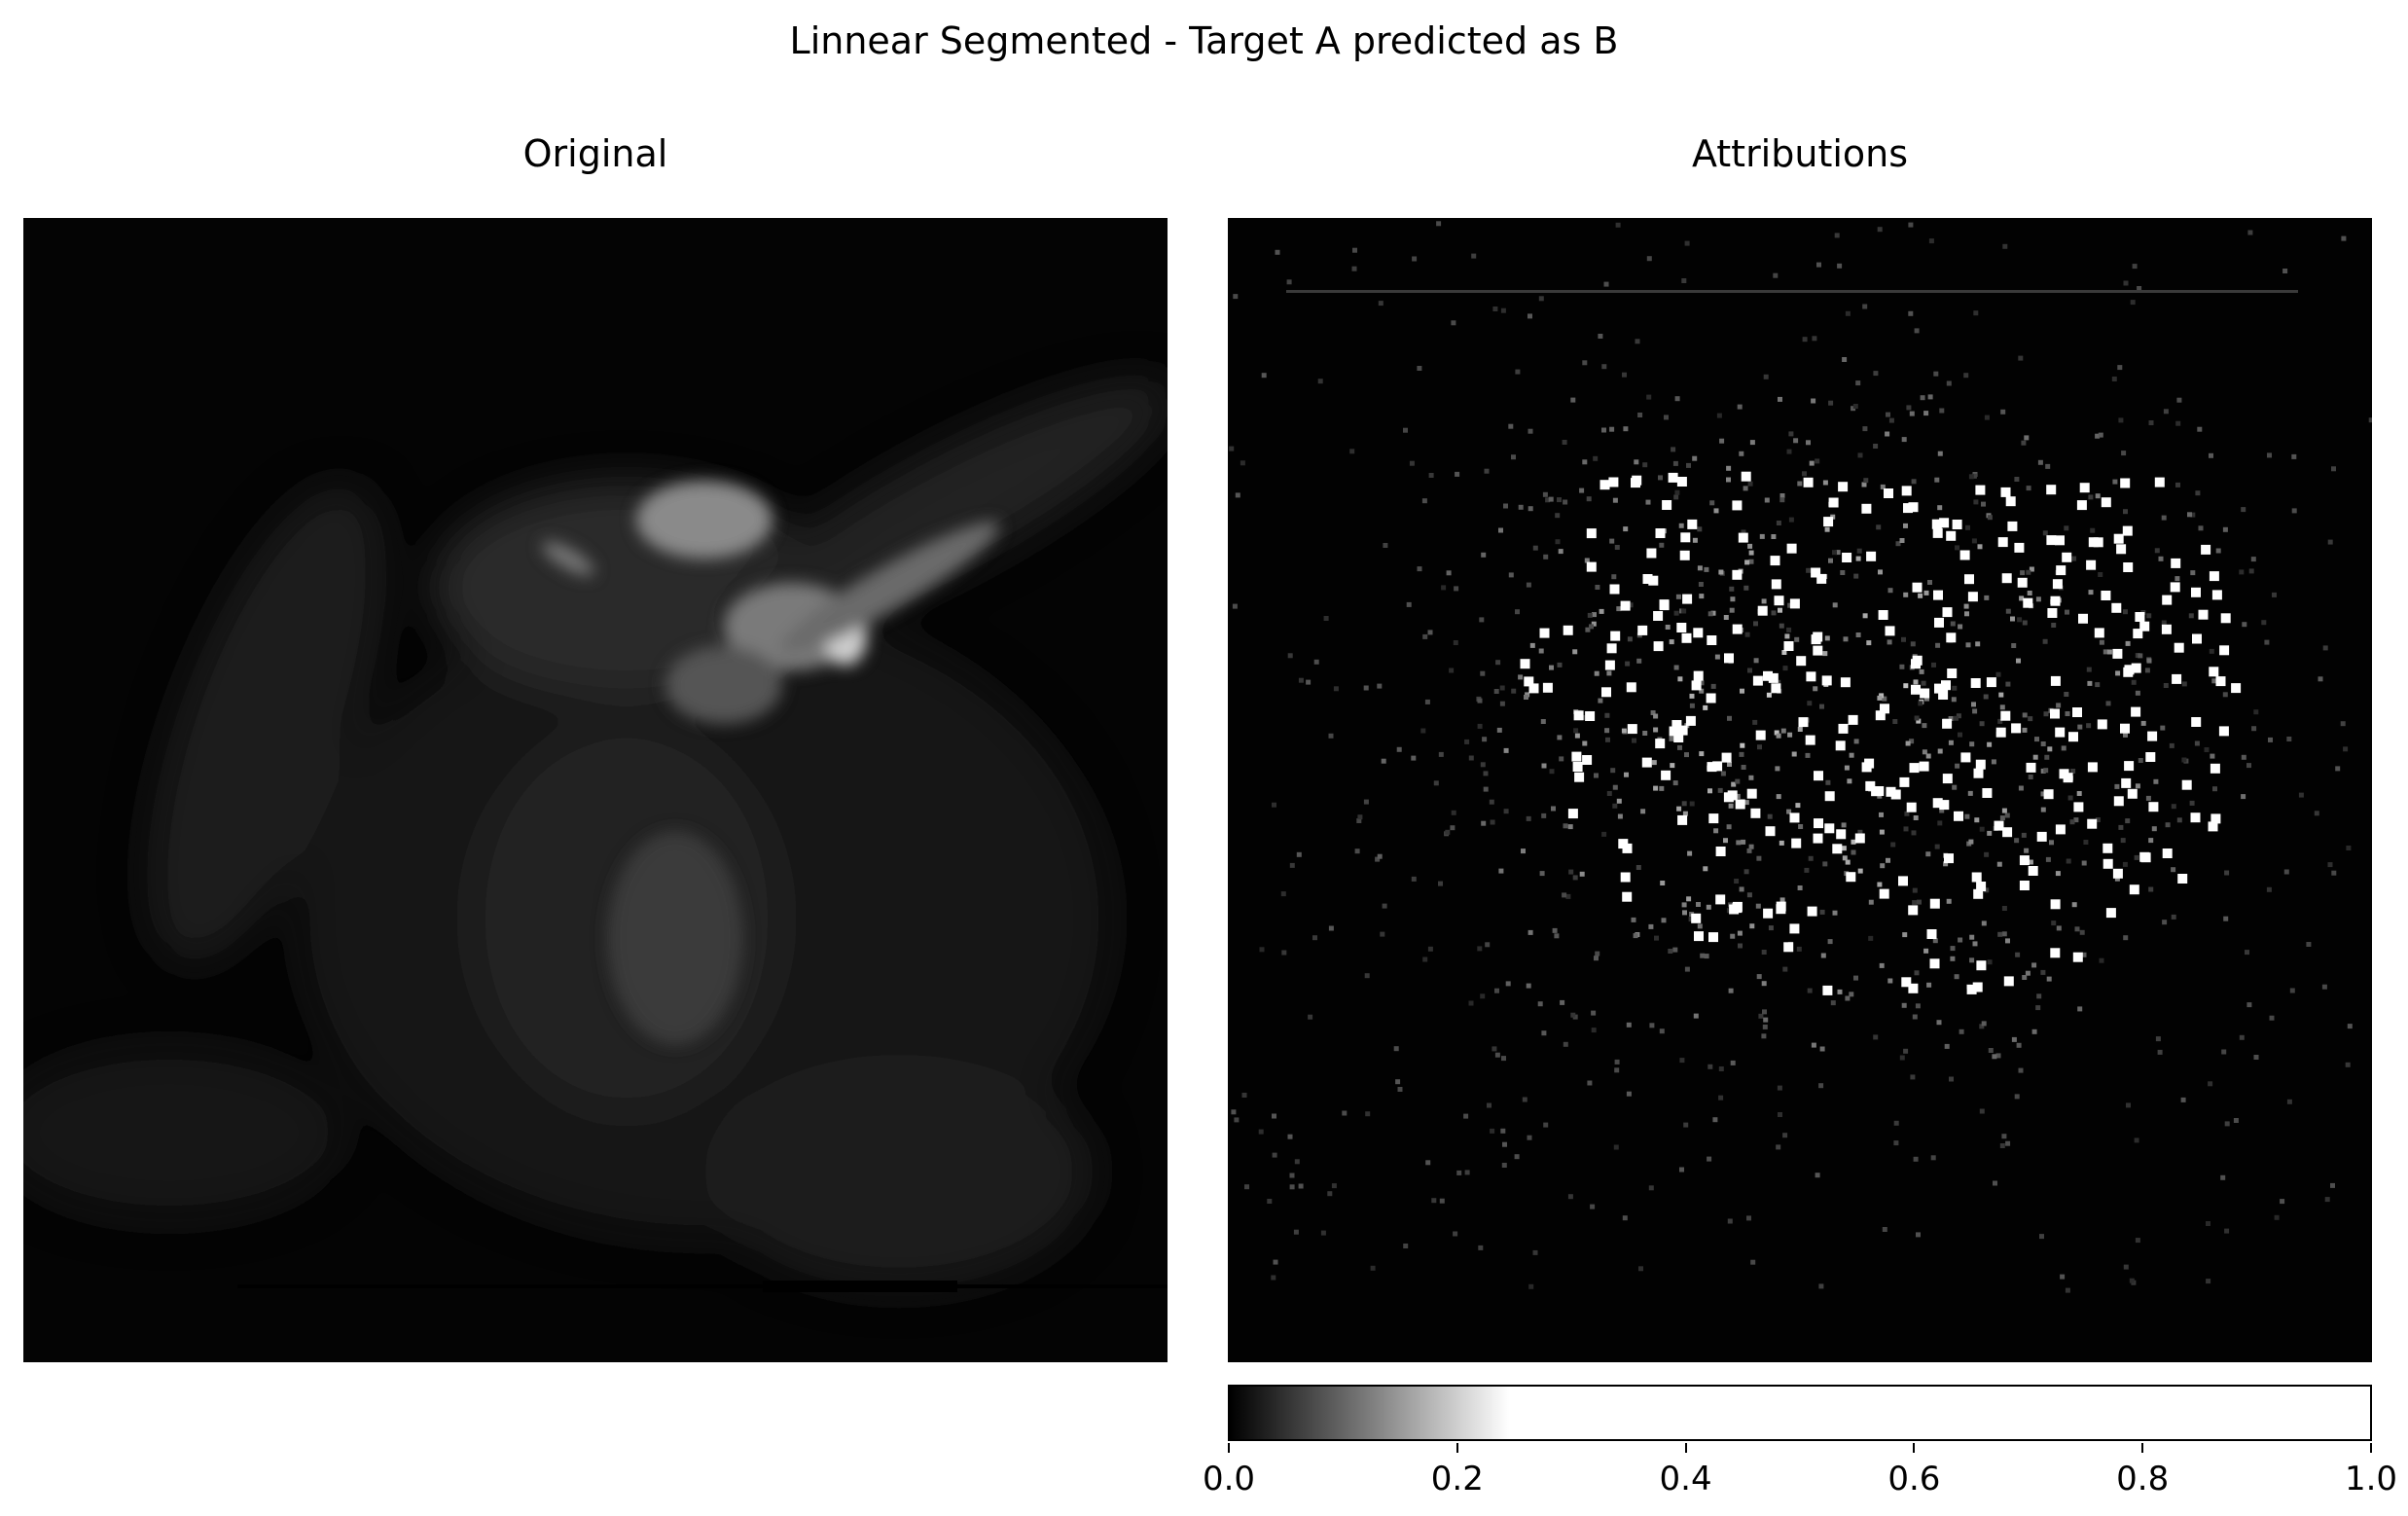 This screenshot has height=1516, width=2408. Describe the element at coordinates (2371, 1479) in the screenshot. I see `colorbar-tick-label: 1.0` at that location.